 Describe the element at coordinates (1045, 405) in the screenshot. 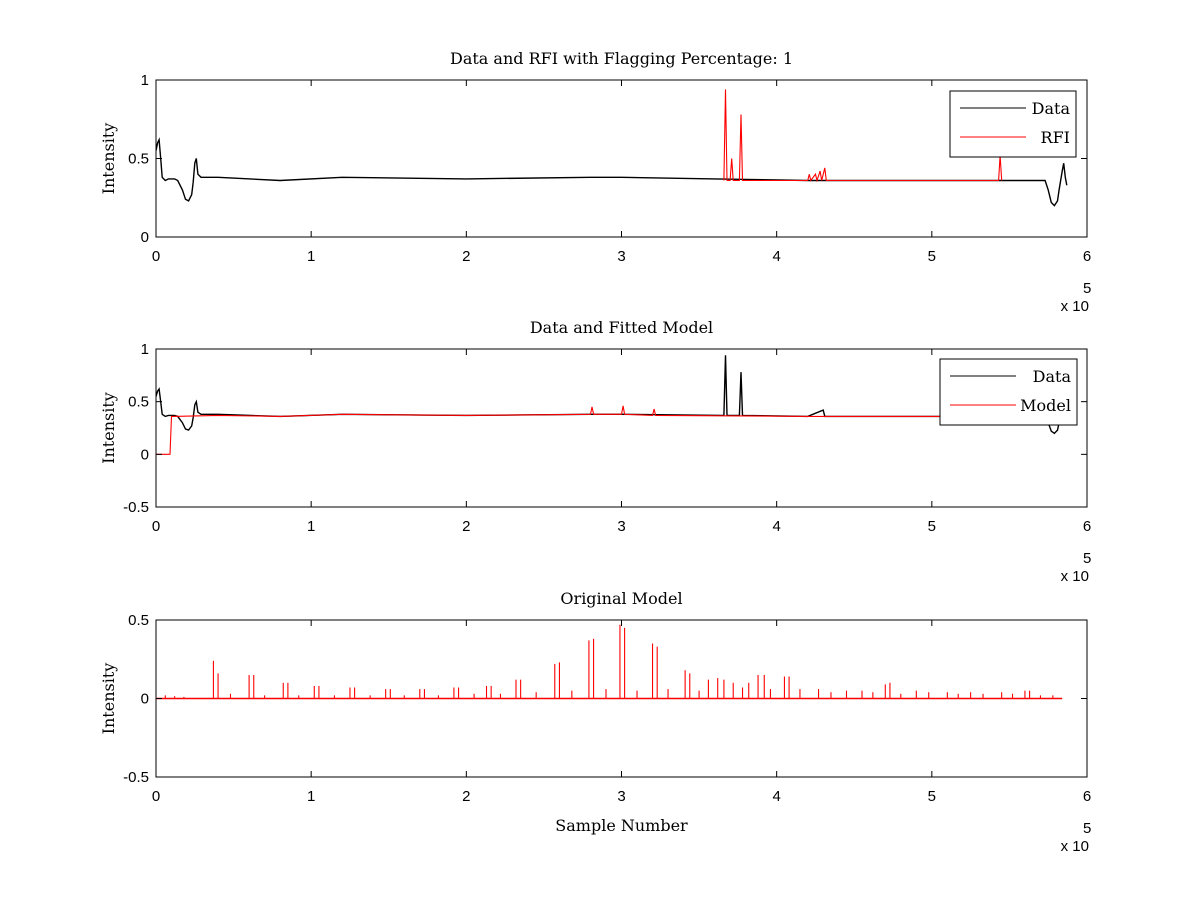

I see `legend-label-model: Model` at that location.